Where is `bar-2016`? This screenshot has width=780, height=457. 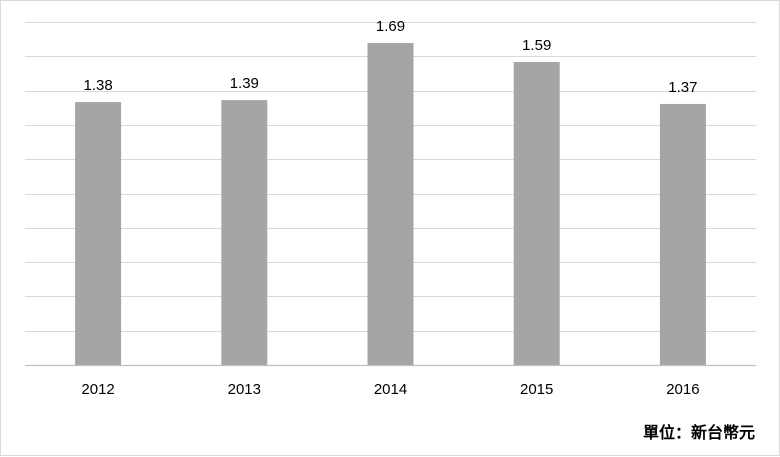
bar-2016 is located at coordinates (682, 234).